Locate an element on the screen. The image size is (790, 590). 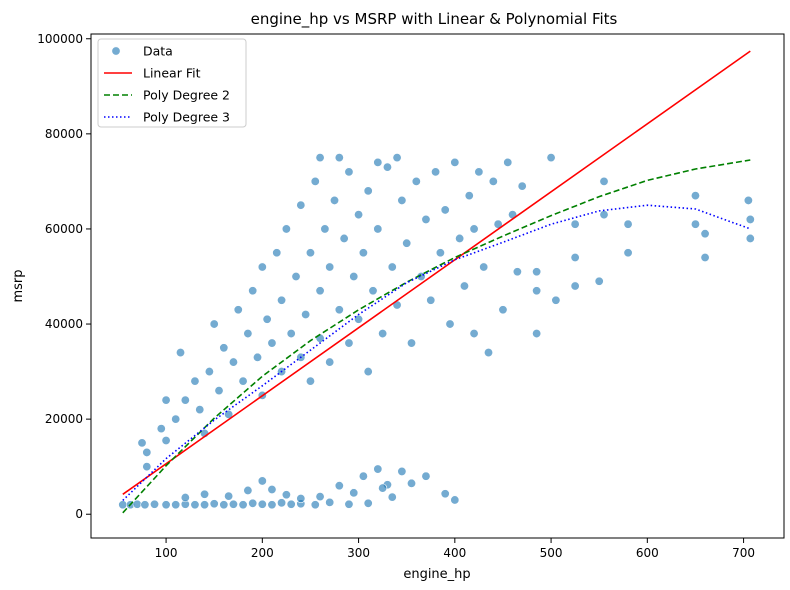
x-tick-label: 100 is located at coordinates (166, 553).